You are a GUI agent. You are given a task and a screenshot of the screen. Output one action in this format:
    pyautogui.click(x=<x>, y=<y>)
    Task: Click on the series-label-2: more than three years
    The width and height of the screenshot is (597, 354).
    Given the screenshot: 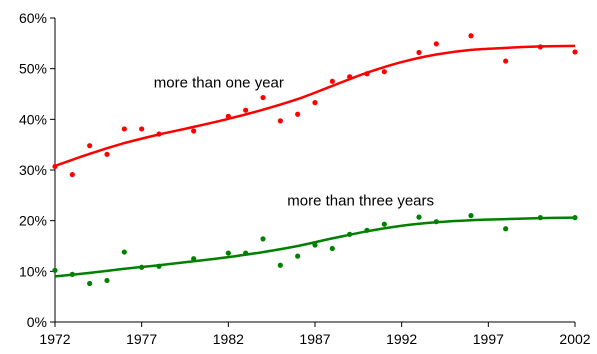 What is the action you would take?
    pyautogui.click(x=360, y=200)
    